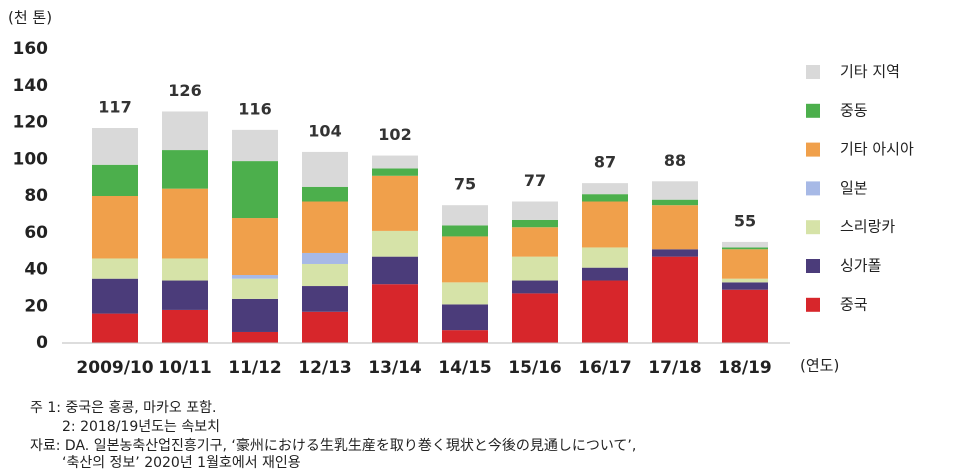  Describe the element at coordinates (36, 270) in the screenshot. I see `y-tick-label: 40` at that location.